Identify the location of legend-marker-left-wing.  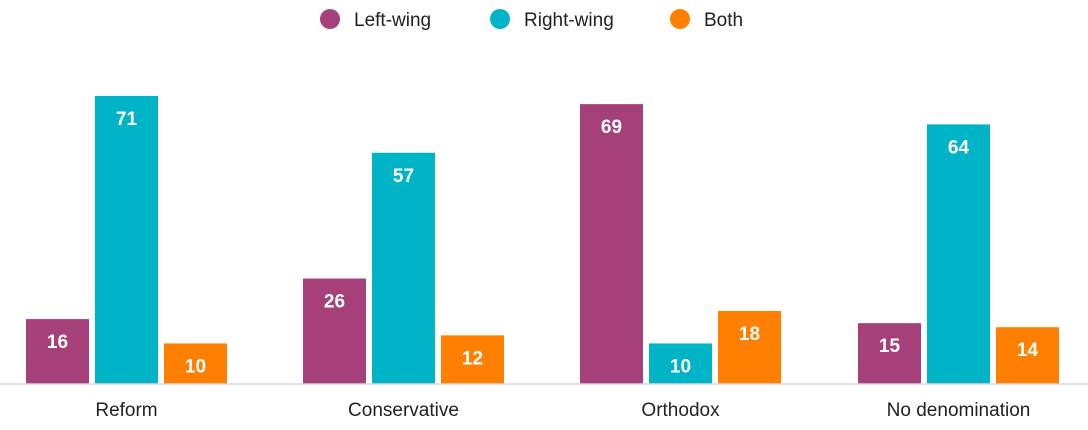
(330, 19).